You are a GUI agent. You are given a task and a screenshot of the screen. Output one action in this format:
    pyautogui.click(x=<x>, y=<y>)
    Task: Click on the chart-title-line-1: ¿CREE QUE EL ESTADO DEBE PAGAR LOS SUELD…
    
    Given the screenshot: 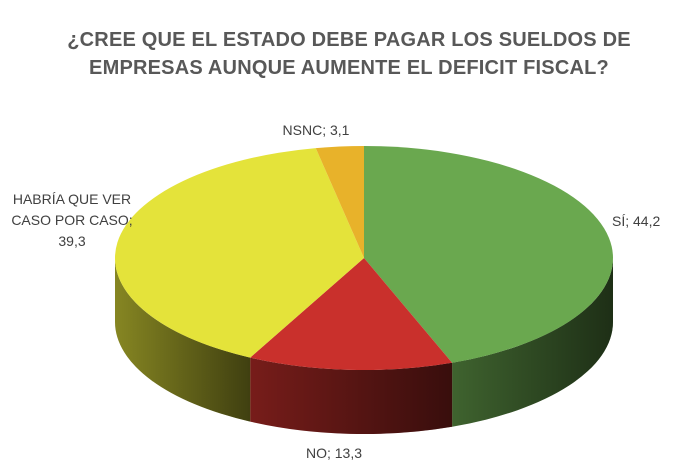 What is the action you would take?
    pyautogui.click(x=349, y=40)
    